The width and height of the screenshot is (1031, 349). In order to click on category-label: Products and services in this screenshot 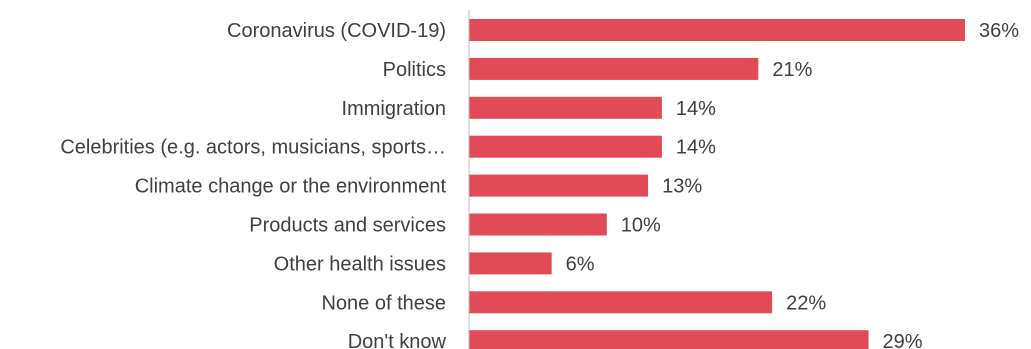, I will do `click(347, 226)`.